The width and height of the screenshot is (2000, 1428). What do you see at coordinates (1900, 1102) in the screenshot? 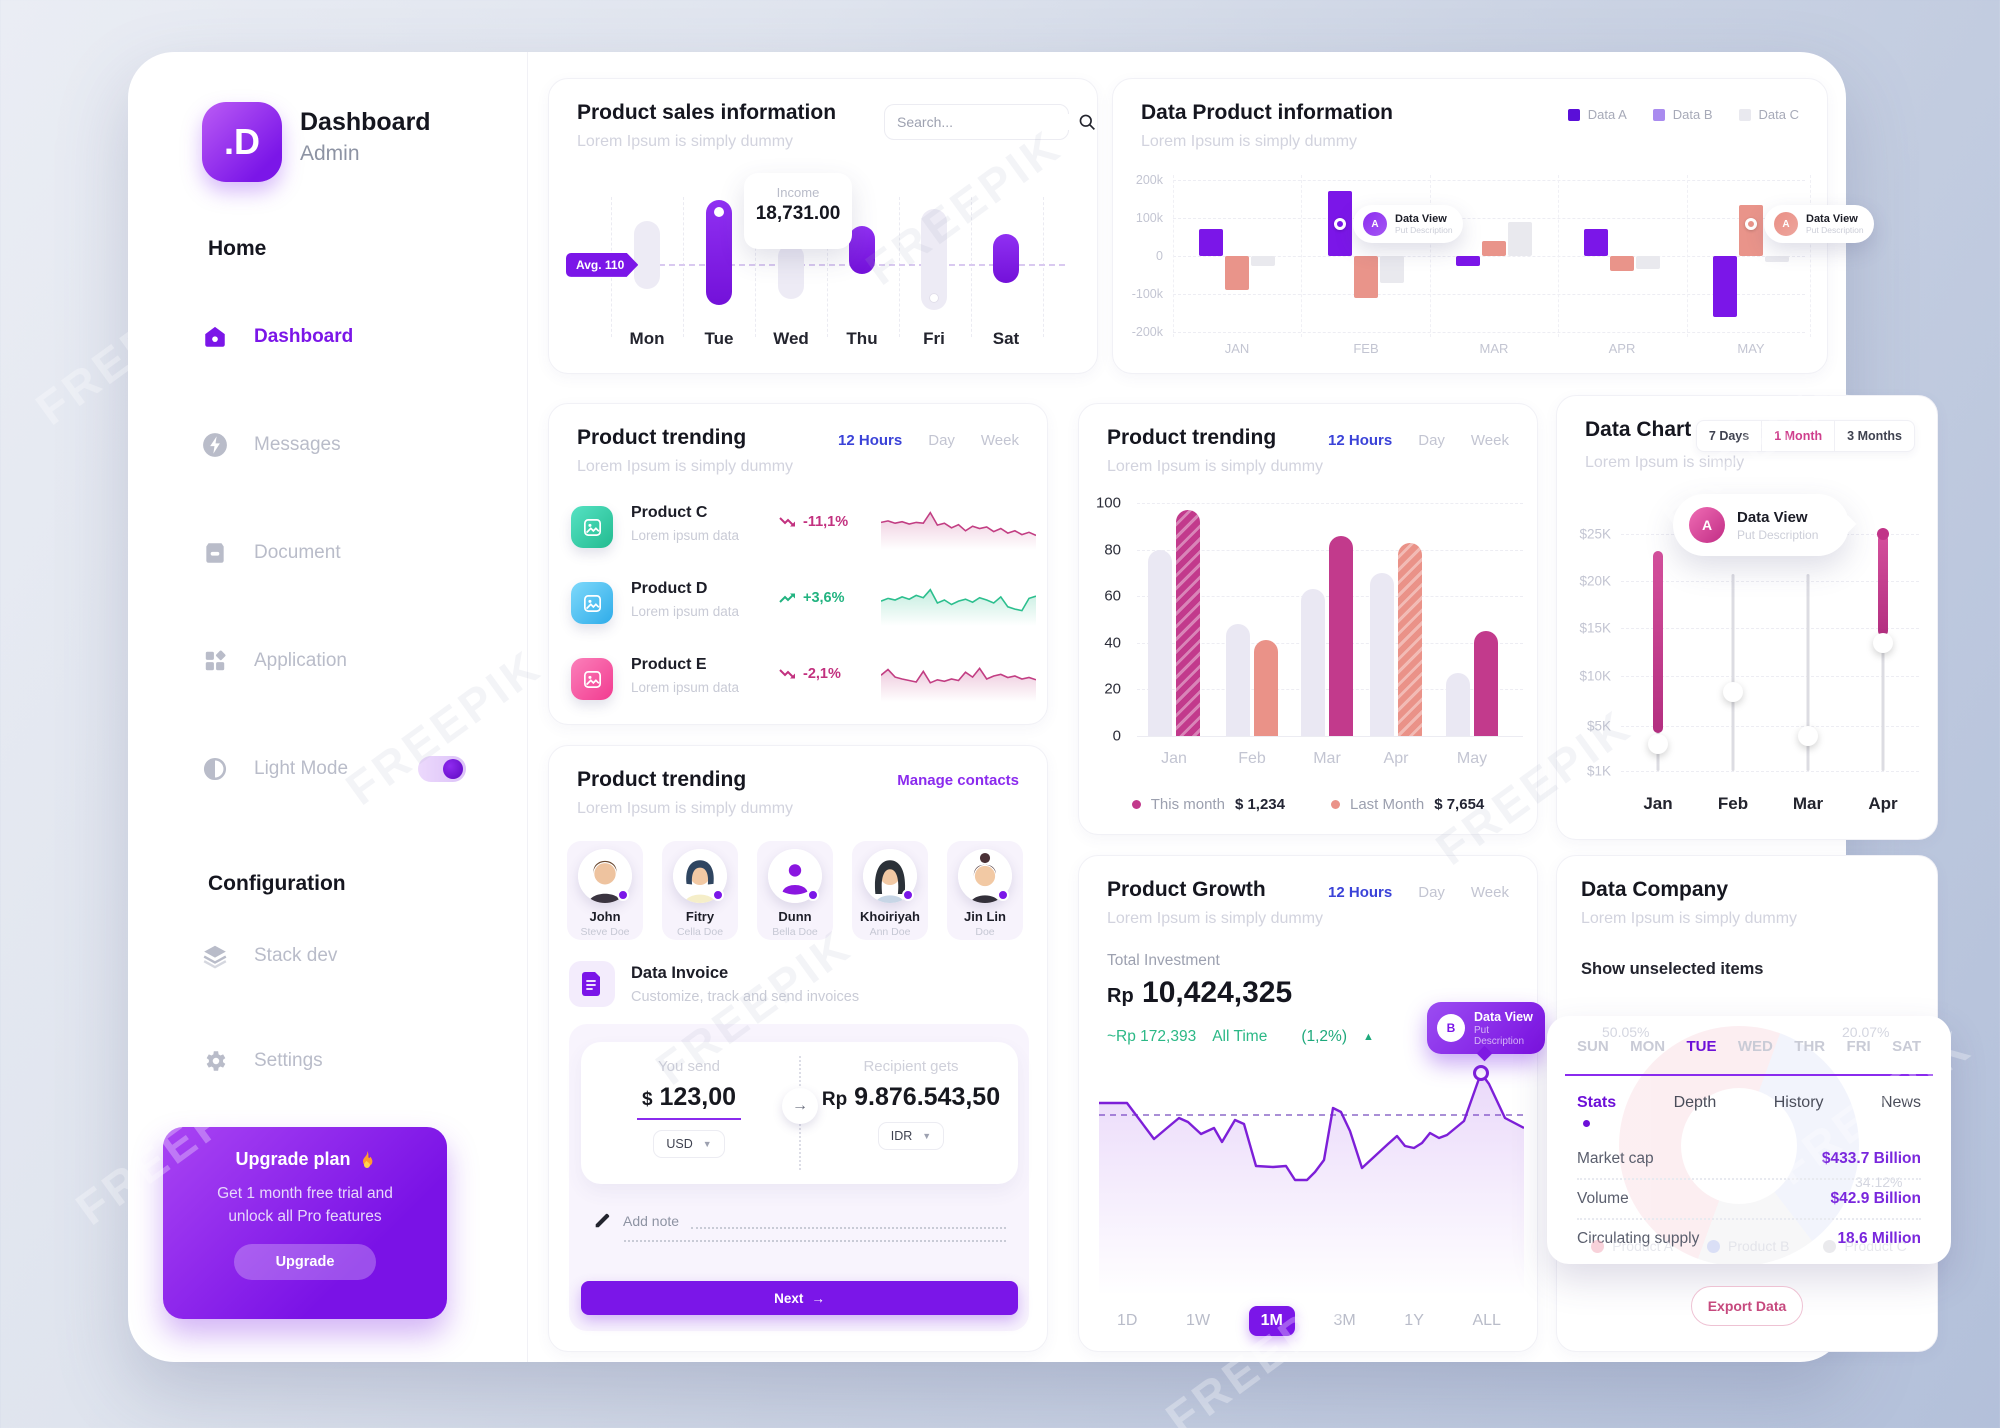
I see `stats-tab-news: News` at bounding box center [1900, 1102].